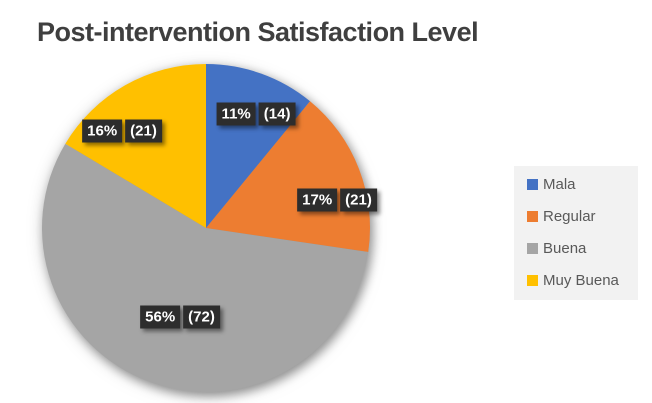  Describe the element at coordinates (201, 317) in the screenshot. I see `data-label-buena-count: (72)` at that location.